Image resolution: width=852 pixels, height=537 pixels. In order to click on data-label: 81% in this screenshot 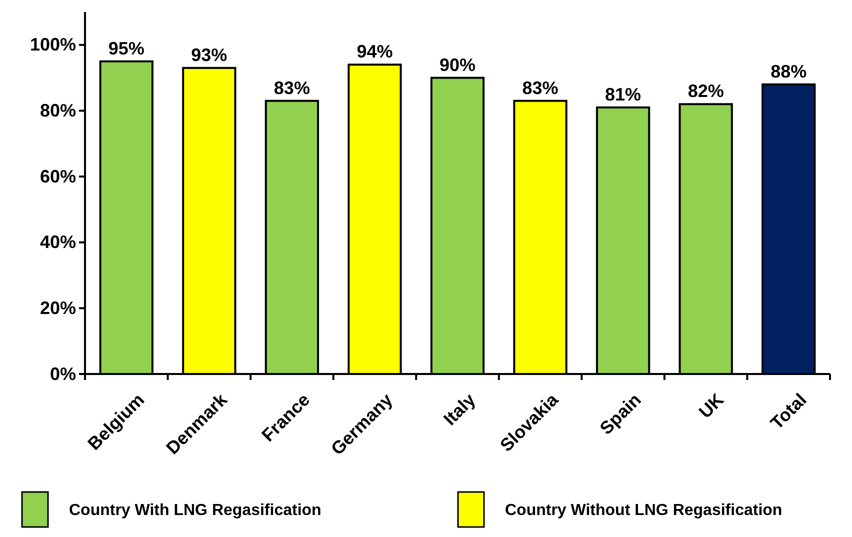, I will do `click(623, 94)`.